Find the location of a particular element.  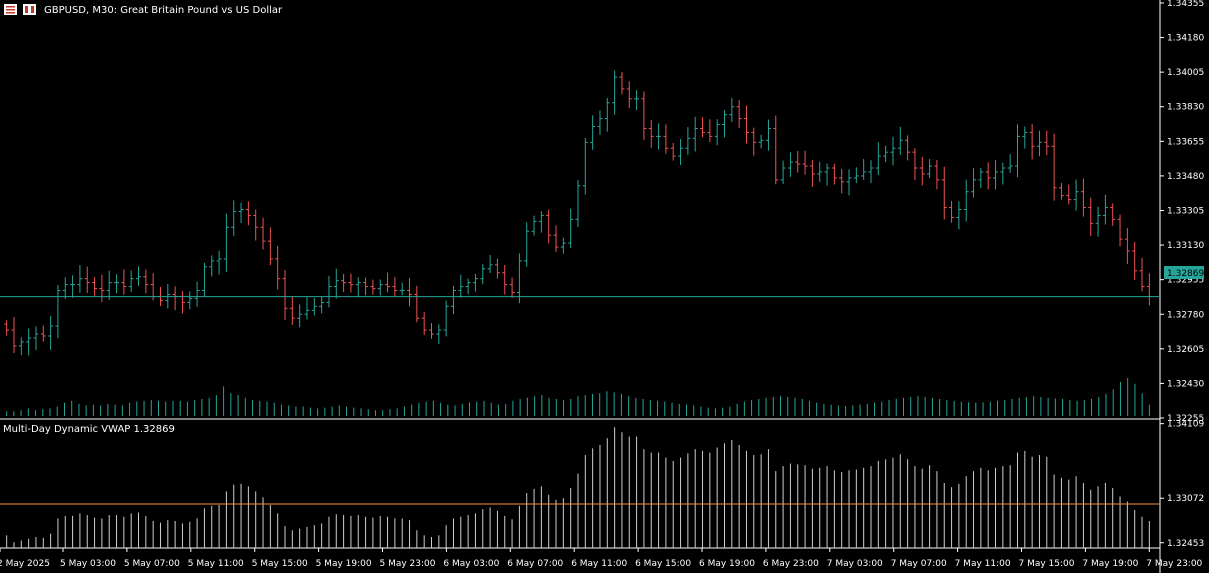

current-price-label: 1.32869 is located at coordinates (1185, 274).